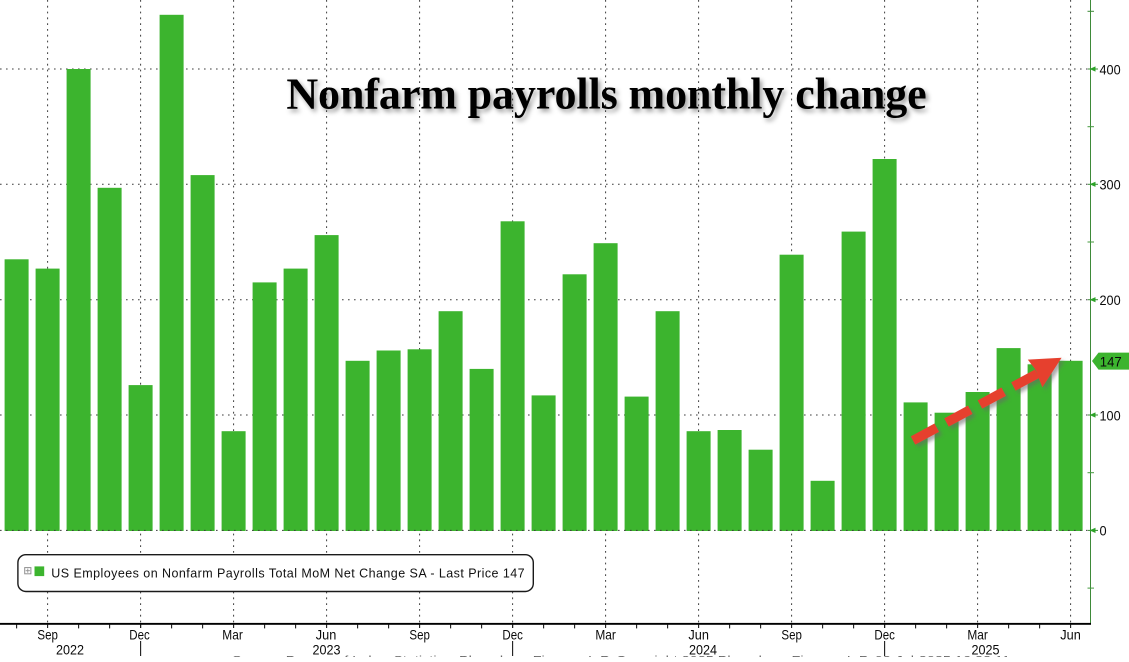  What do you see at coordinates (986, 650) in the screenshot?
I see `svg-text: 2025` at bounding box center [986, 650].